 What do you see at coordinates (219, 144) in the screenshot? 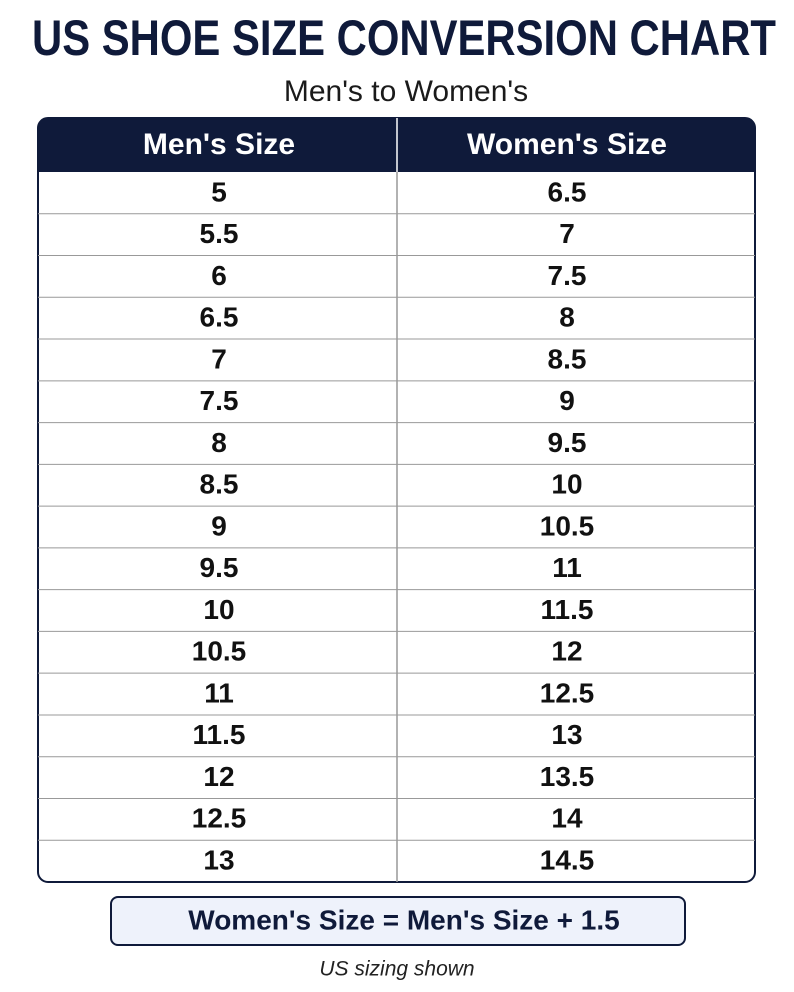
I see `column-header: Men's Size` at bounding box center [219, 144].